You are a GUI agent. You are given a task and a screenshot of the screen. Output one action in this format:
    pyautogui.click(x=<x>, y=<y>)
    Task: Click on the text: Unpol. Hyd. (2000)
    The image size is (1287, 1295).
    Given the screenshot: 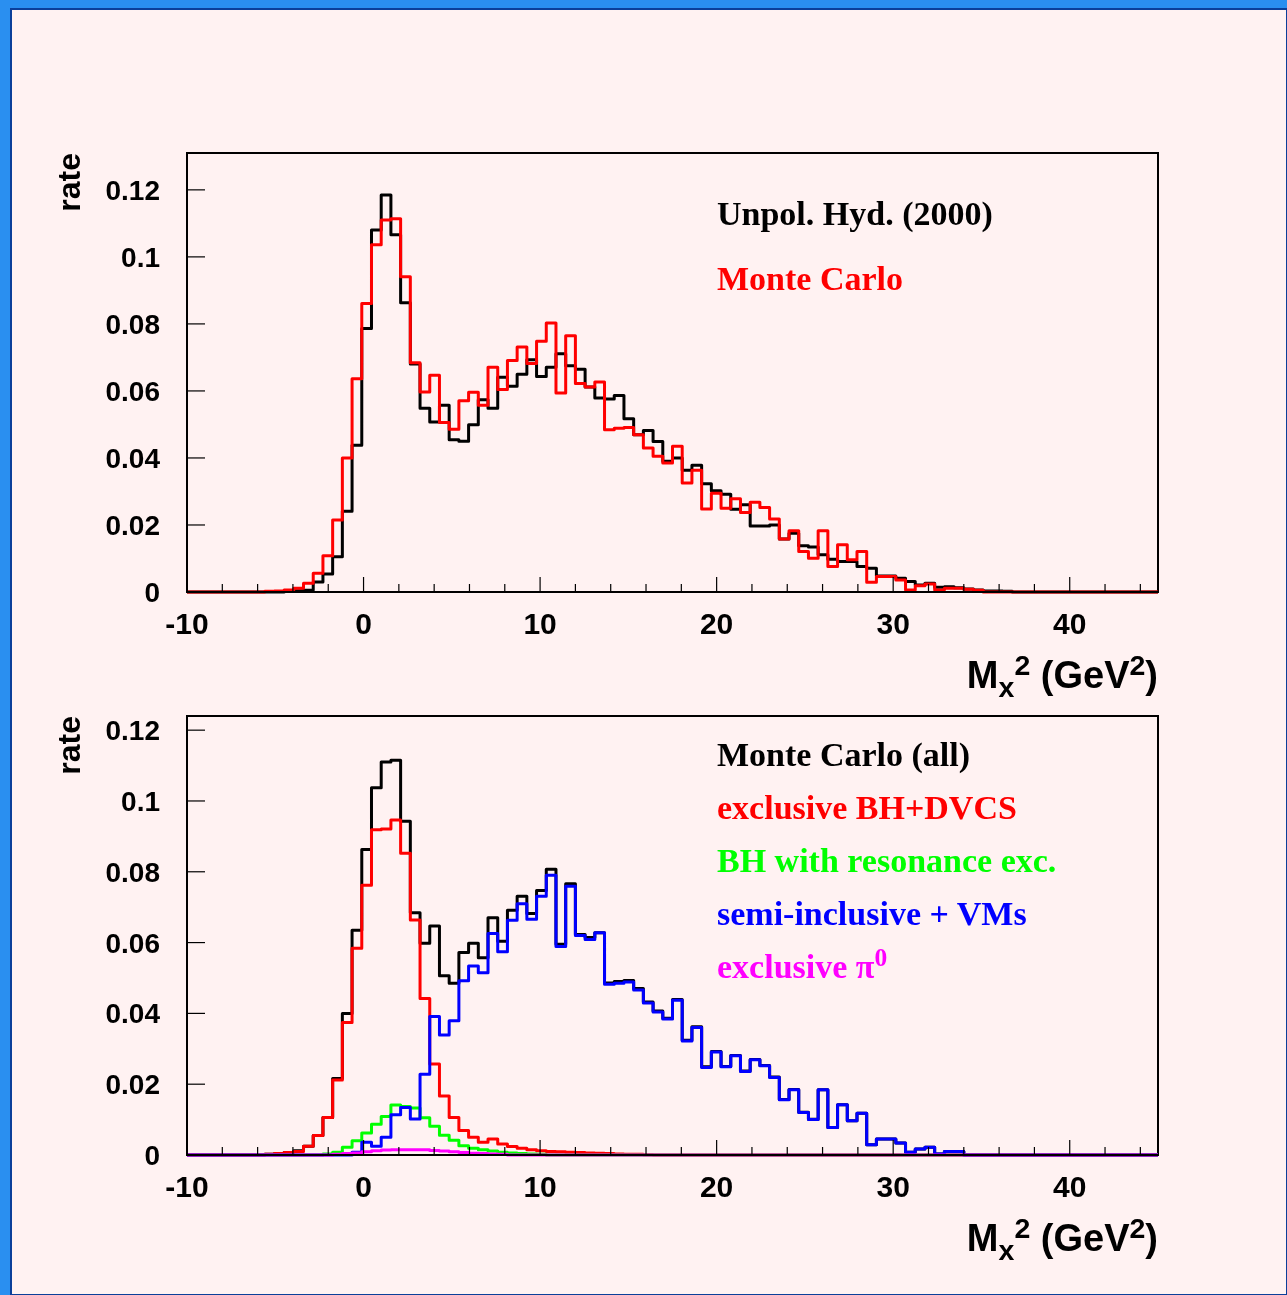 What is the action you would take?
    pyautogui.click(x=855, y=214)
    